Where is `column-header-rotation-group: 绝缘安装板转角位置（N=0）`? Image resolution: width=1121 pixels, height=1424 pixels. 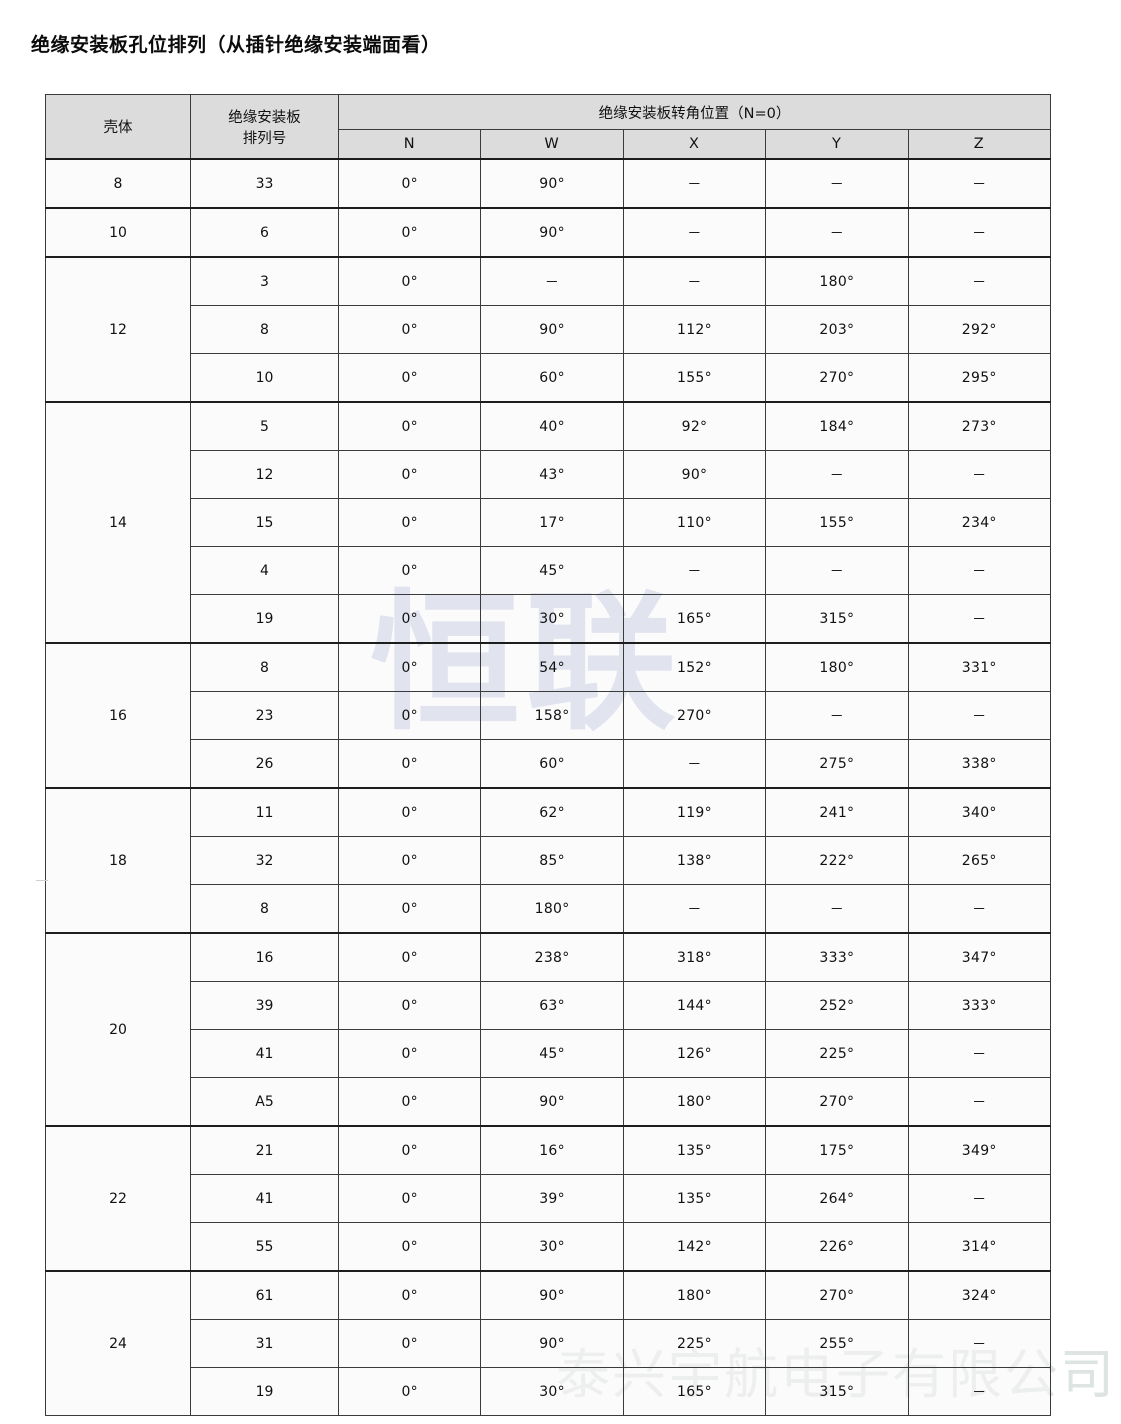 column-header-rotation-group: 绝缘安装板转角位置（N=0） is located at coordinates (694, 112).